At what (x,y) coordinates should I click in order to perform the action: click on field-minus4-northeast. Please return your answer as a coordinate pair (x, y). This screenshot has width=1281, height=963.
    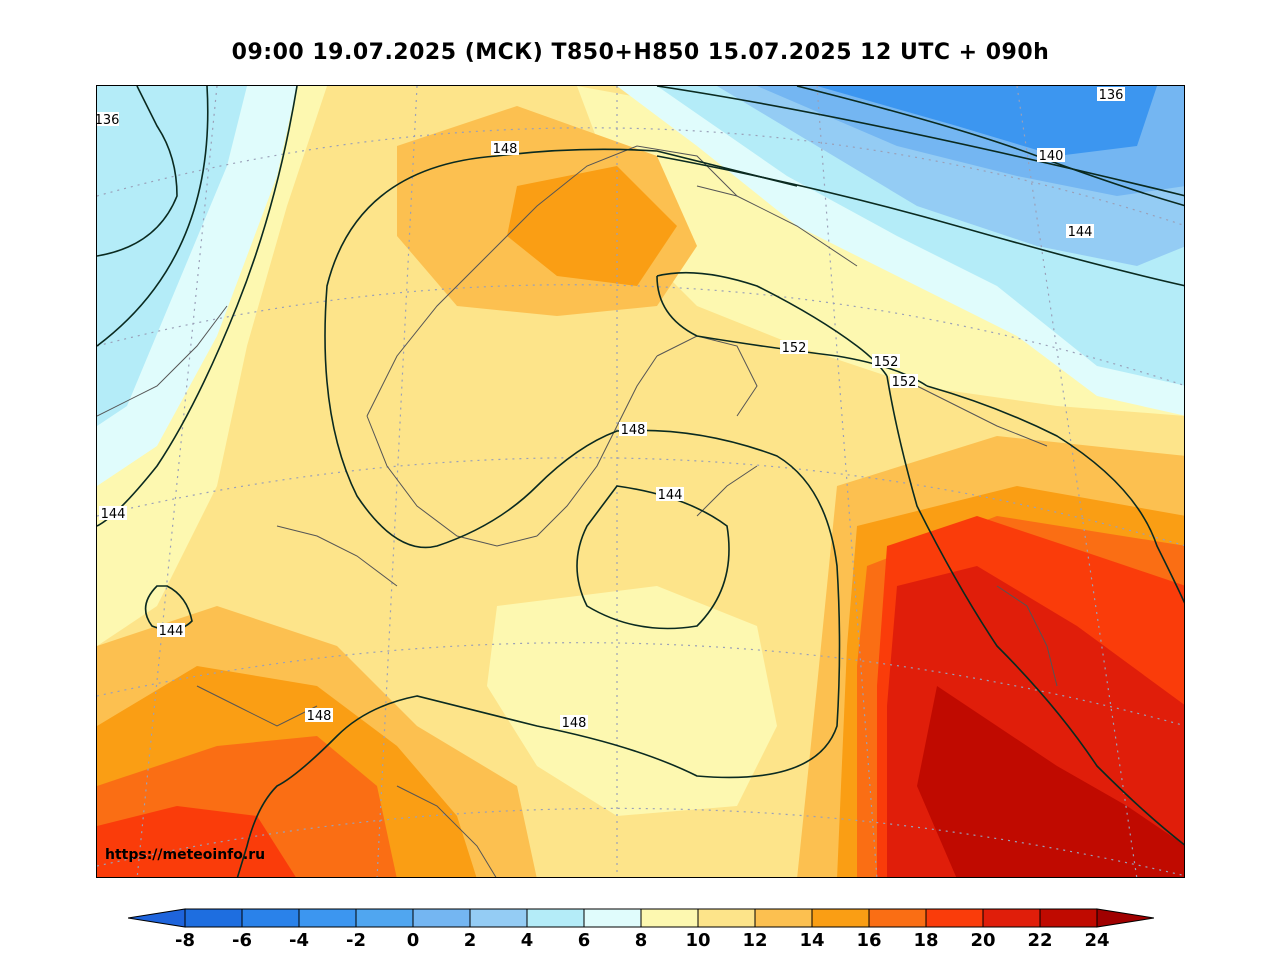
    Looking at the image, I should click on (987, 121).